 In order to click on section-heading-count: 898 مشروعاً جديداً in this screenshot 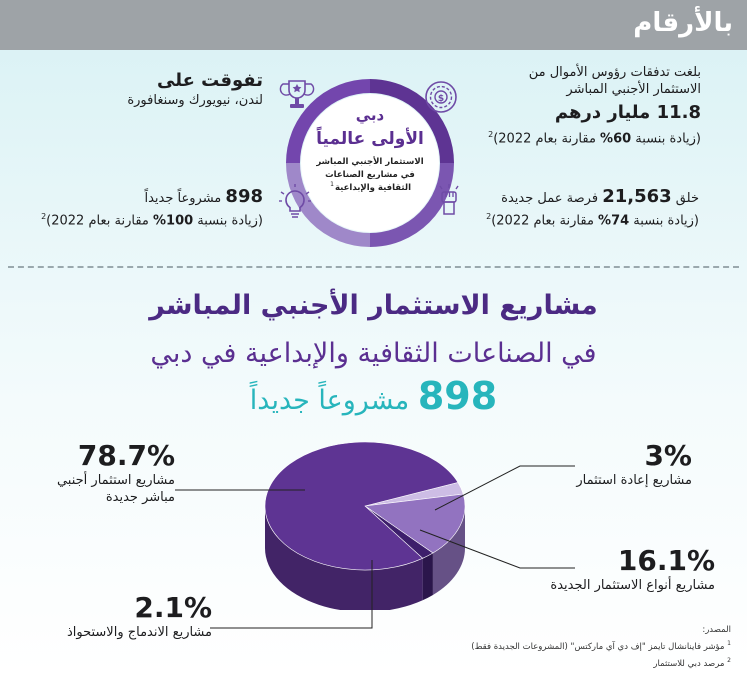, I will do `click(373, 396)`.